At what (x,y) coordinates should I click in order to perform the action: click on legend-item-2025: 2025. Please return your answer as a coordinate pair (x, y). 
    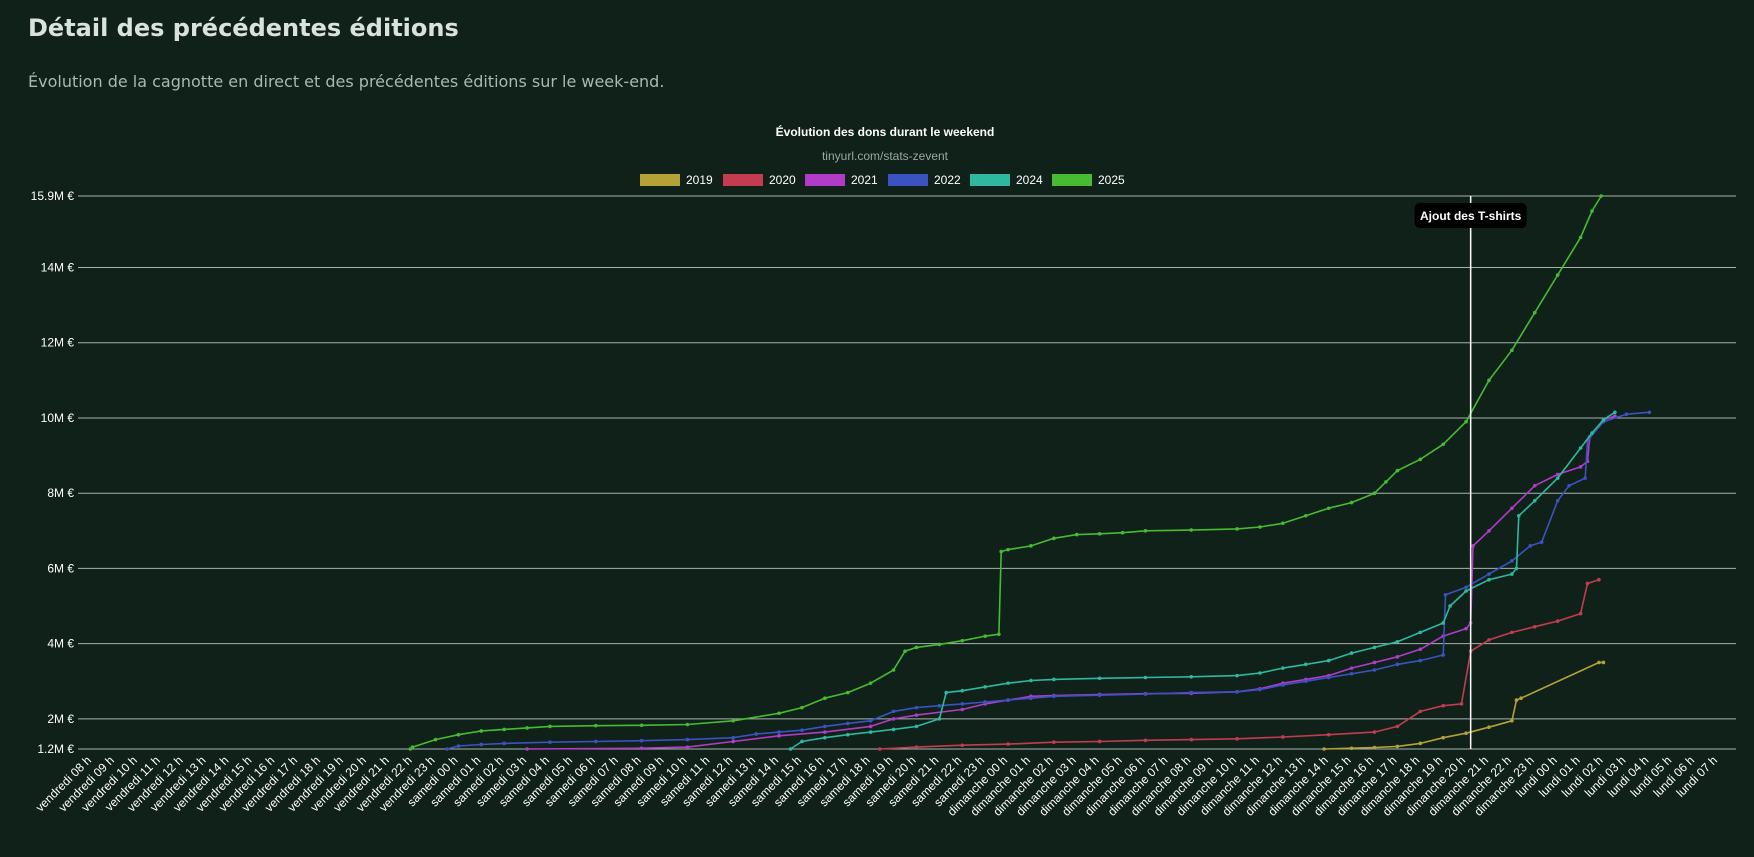
    Looking at the image, I should click on (1088, 180).